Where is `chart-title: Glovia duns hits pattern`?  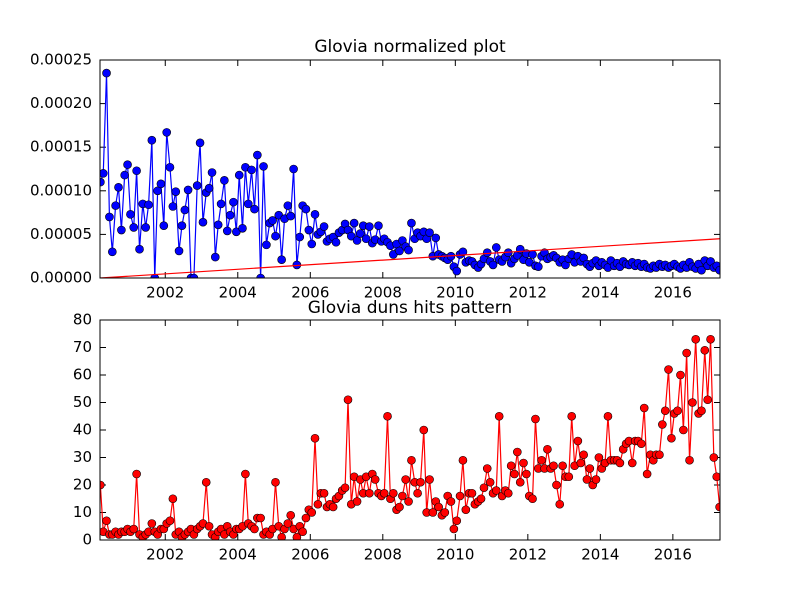
chart-title: Glovia duns hits pattern is located at coordinates (410, 308).